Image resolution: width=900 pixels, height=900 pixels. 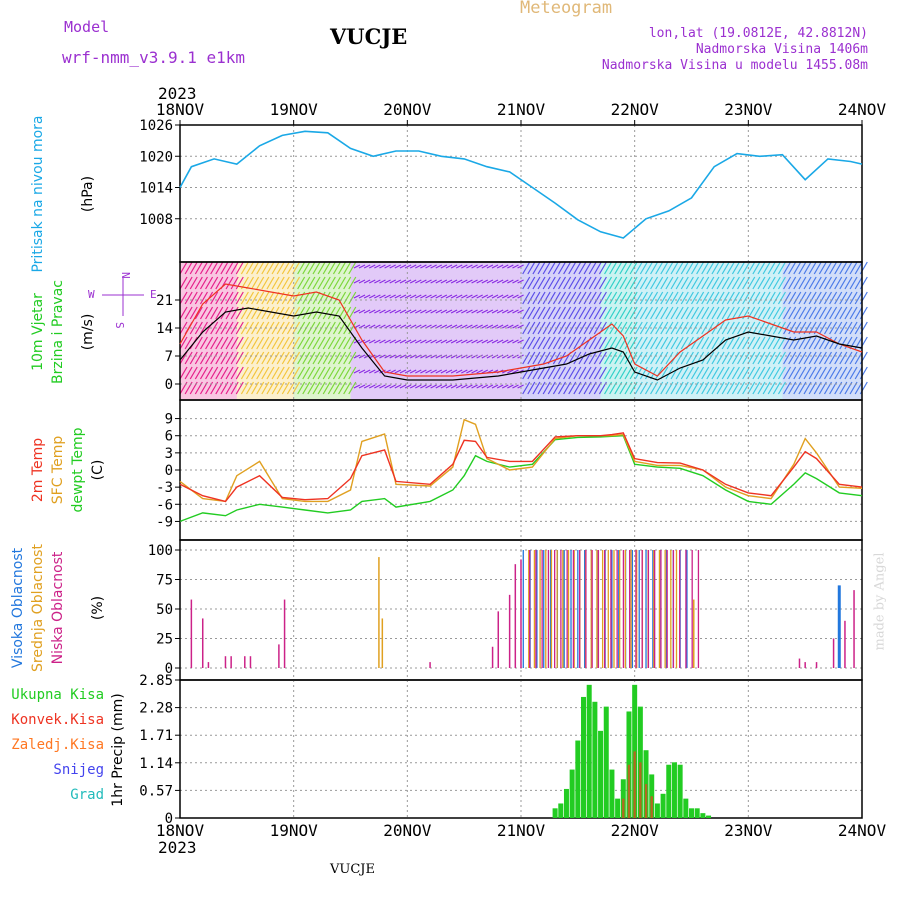 I want to click on dewpt-line, so click(x=521, y=478).